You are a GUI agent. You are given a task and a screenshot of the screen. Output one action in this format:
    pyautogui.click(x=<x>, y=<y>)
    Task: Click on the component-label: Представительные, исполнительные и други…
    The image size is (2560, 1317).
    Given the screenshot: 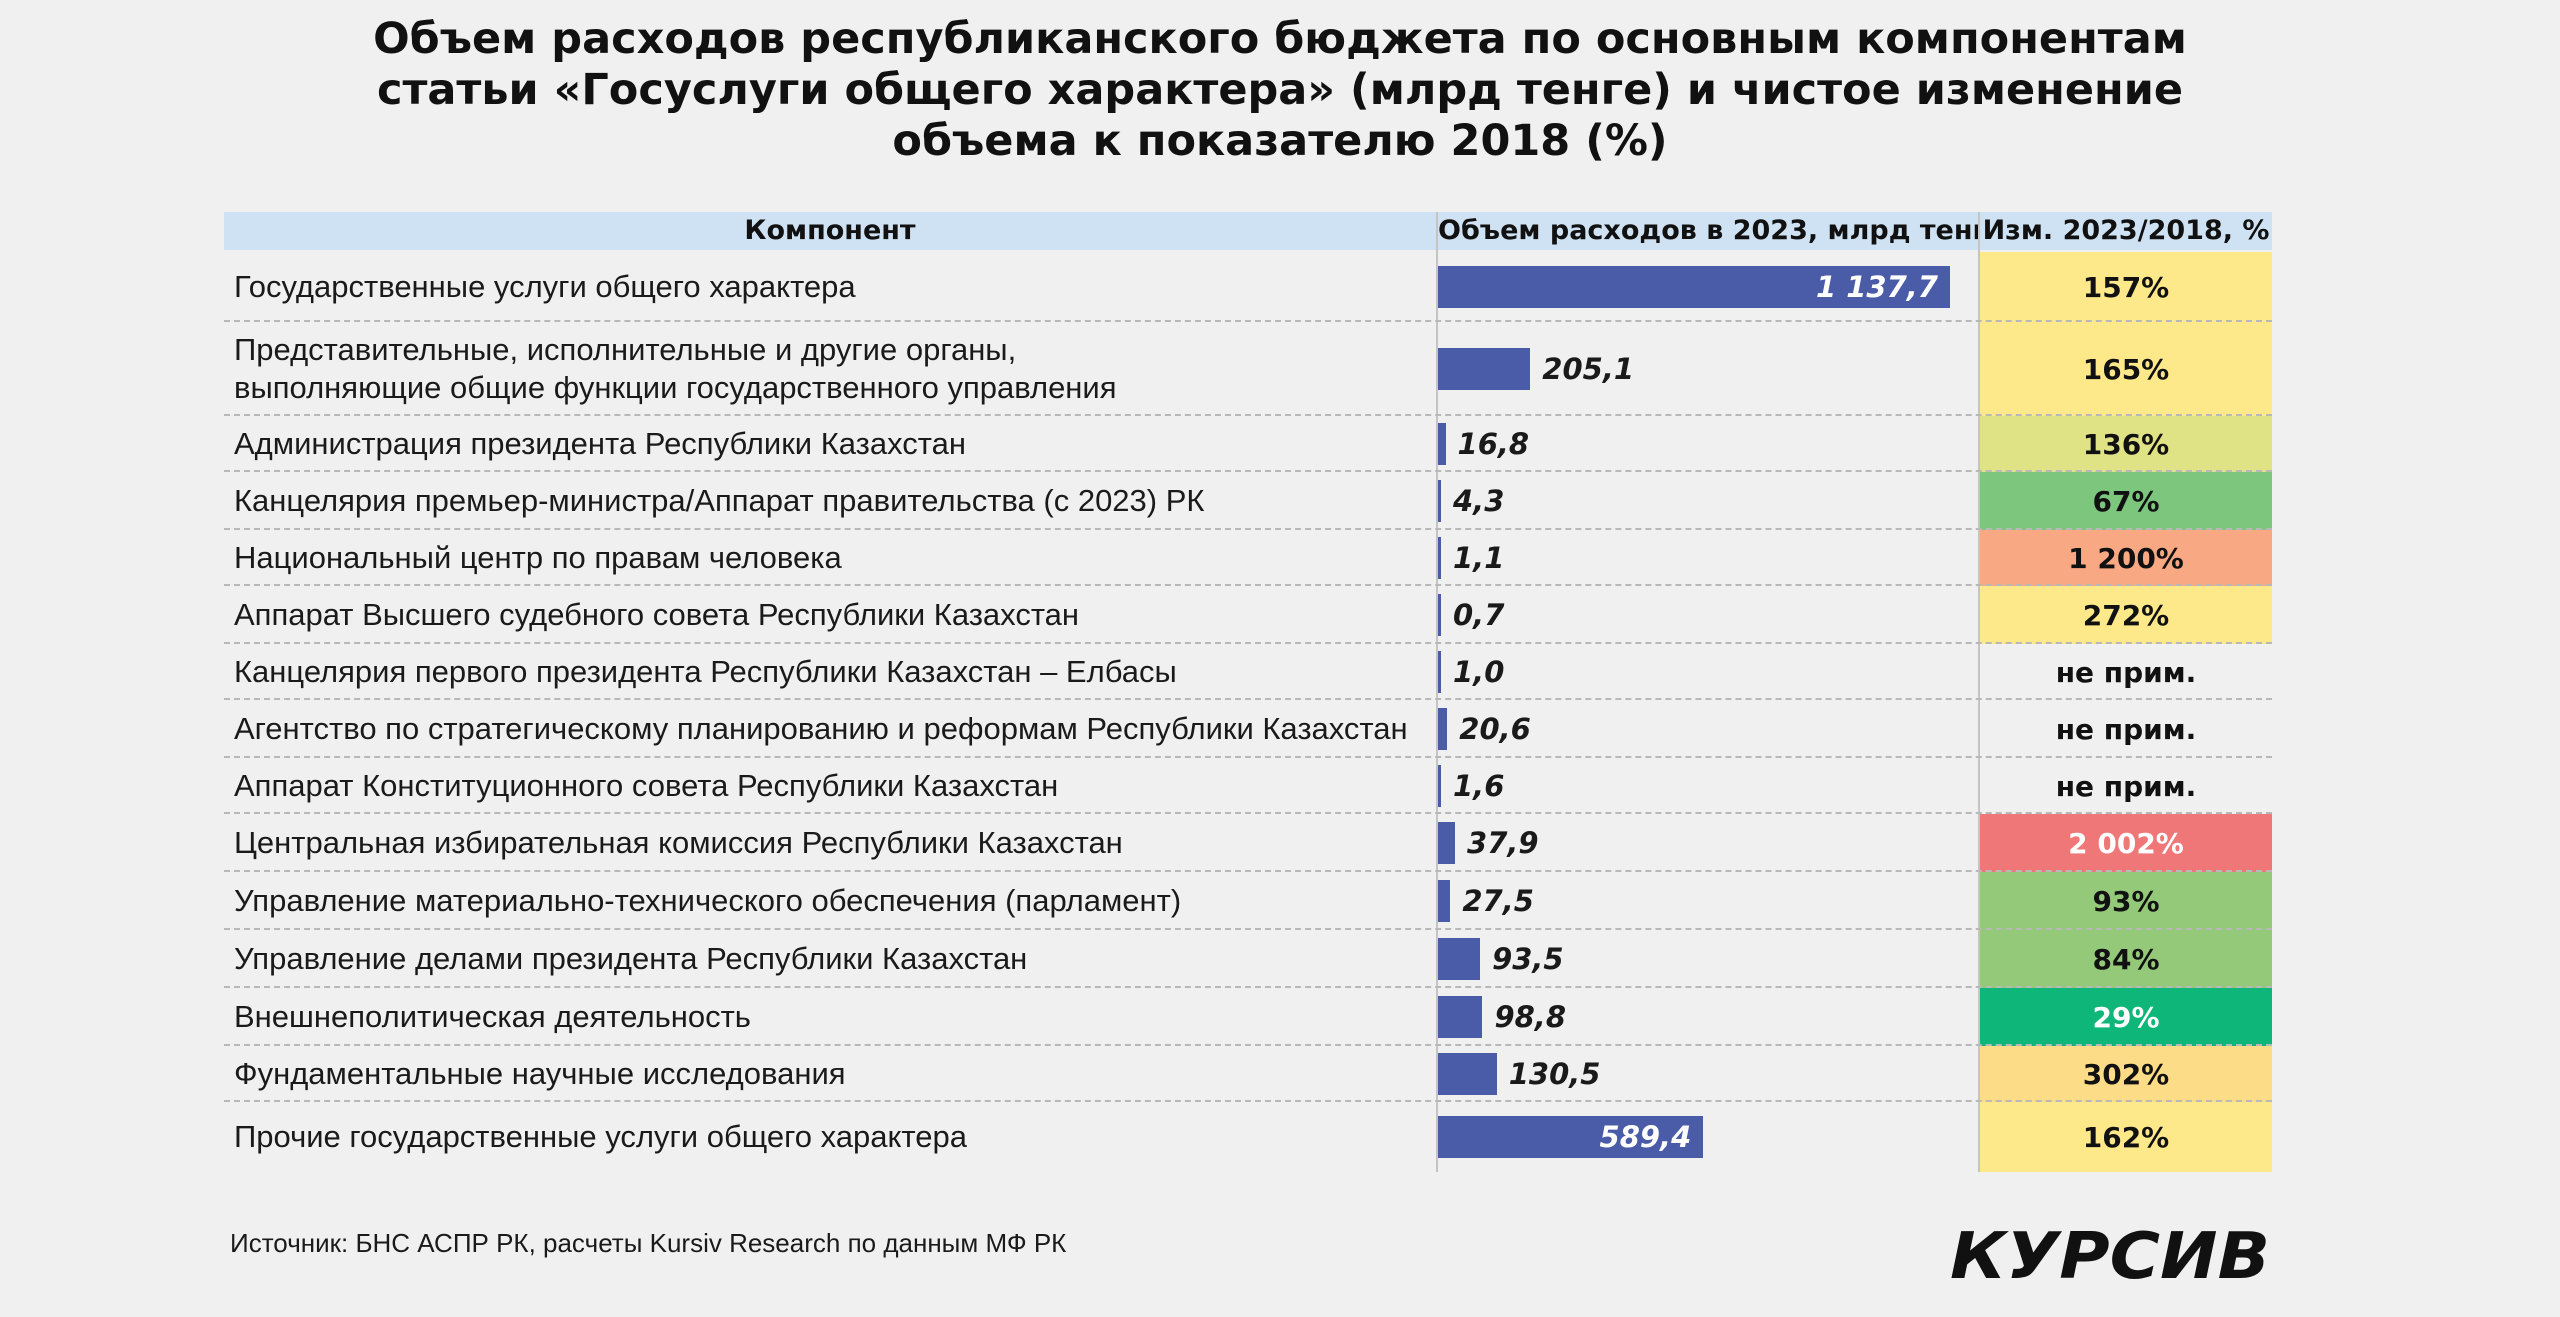 What is the action you would take?
    pyautogui.click(x=675, y=368)
    